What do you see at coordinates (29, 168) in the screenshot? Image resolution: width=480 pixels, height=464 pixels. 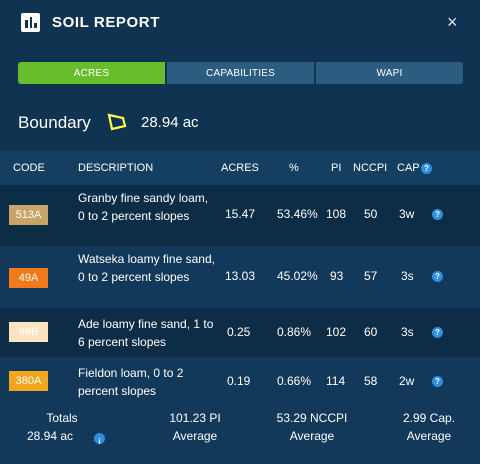 I see `column-code: CODE` at bounding box center [29, 168].